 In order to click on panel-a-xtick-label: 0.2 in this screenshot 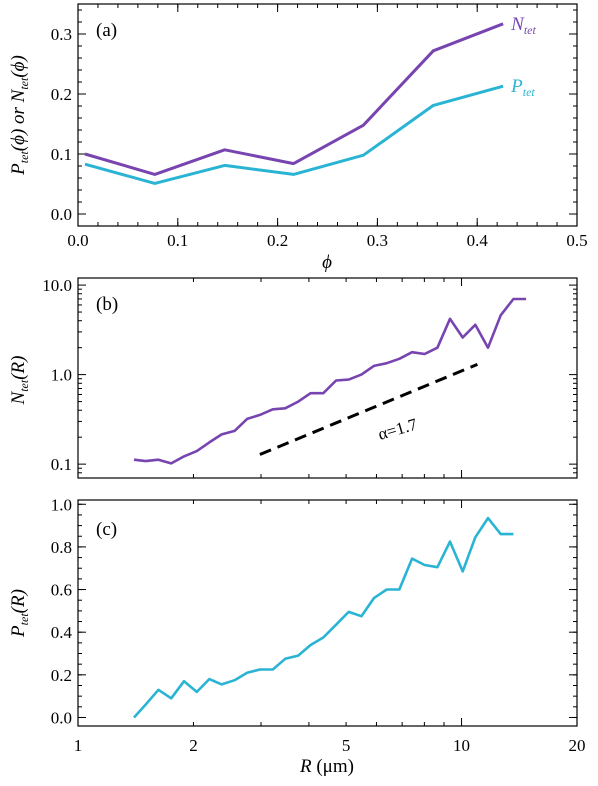, I will do `click(277, 240)`.